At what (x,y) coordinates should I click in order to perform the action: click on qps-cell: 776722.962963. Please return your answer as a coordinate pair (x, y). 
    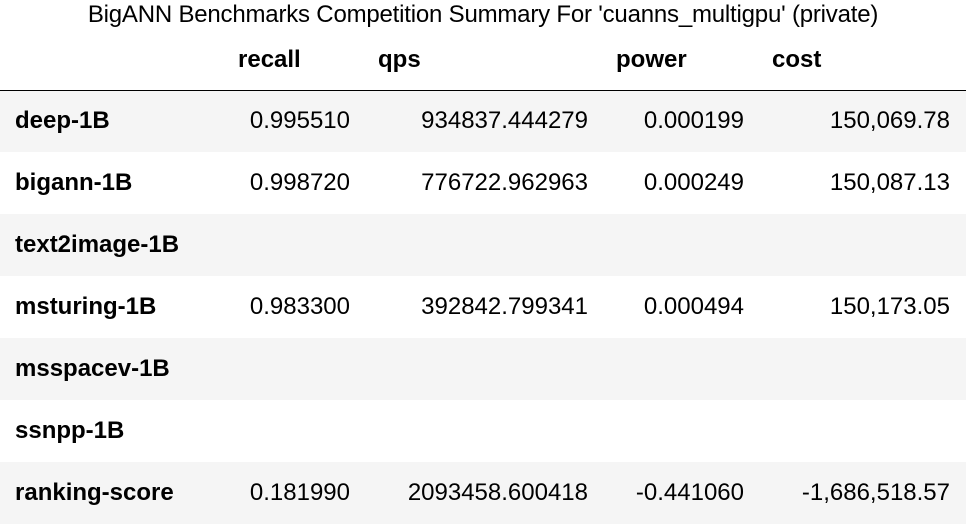
    Looking at the image, I should click on (504, 182).